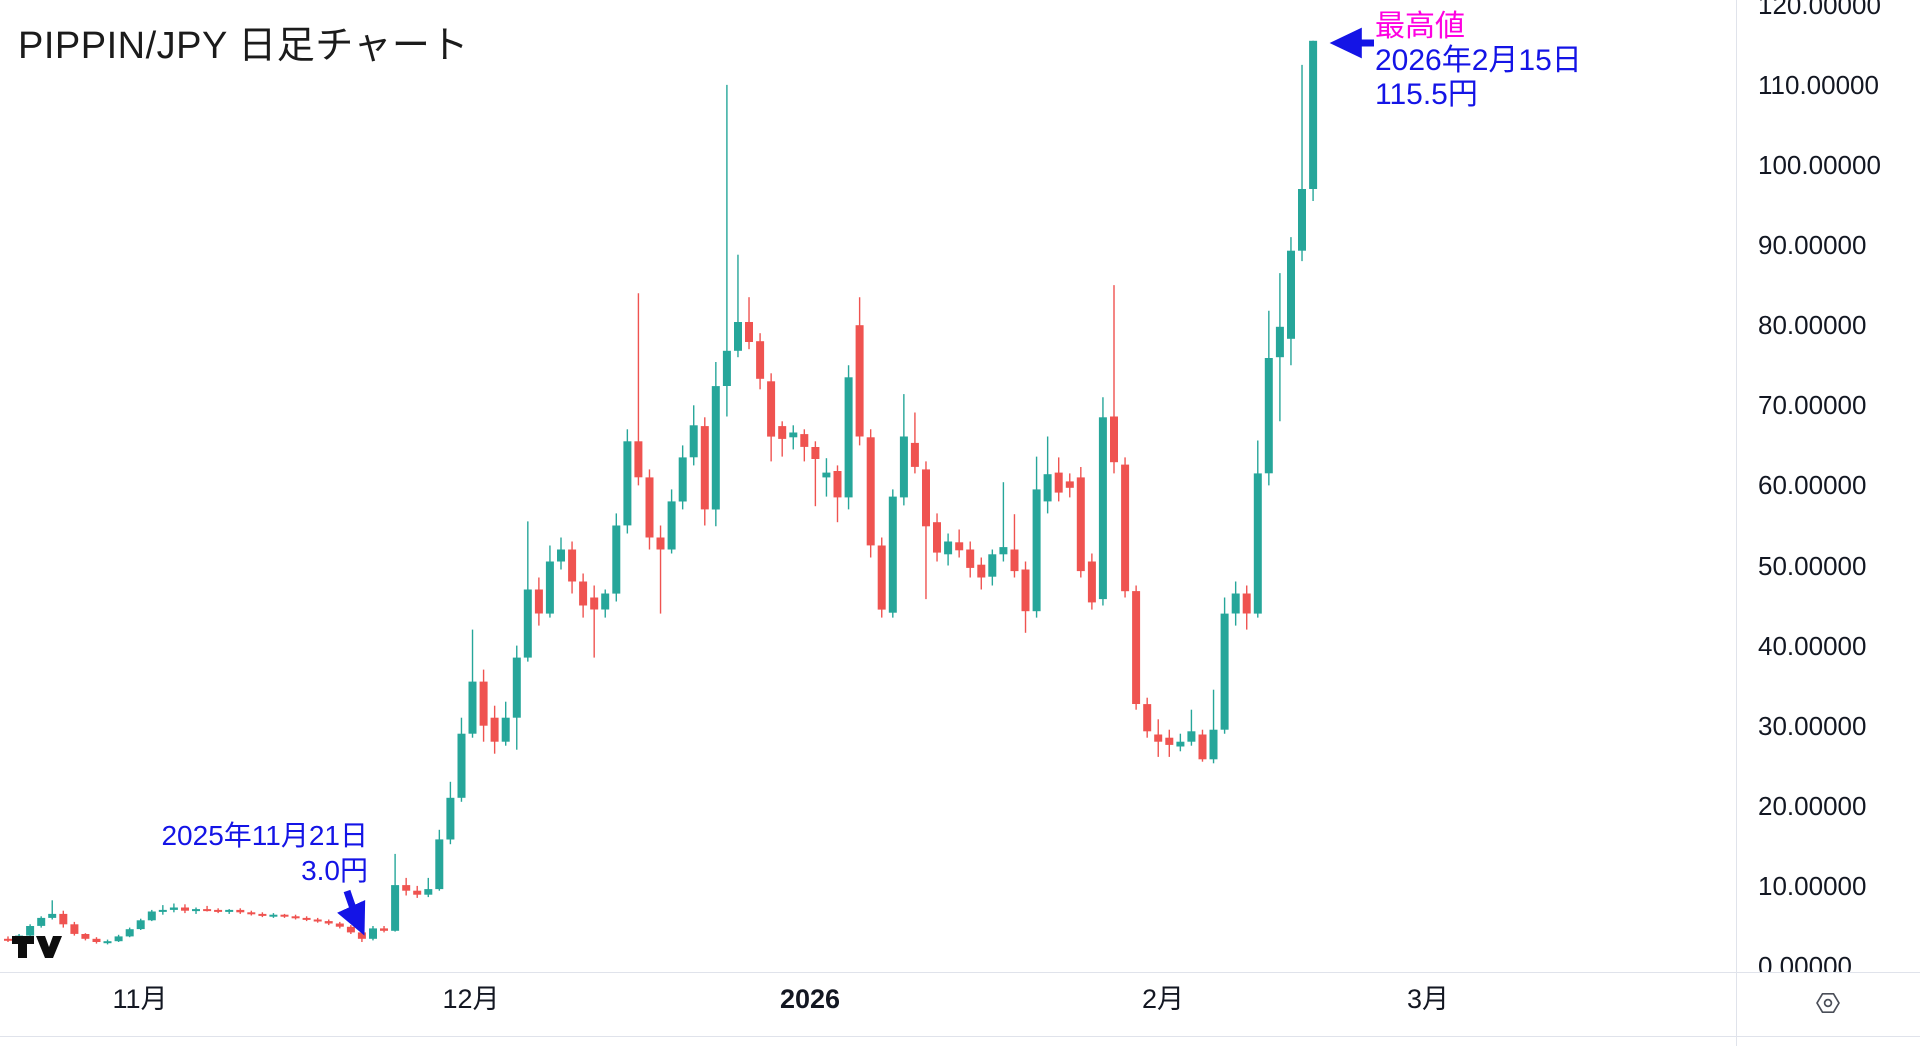 The height and width of the screenshot is (1046, 1920). What do you see at coordinates (1428, 999) in the screenshot?
I see `time-axis-label: 3月` at bounding box center [1428, 999].